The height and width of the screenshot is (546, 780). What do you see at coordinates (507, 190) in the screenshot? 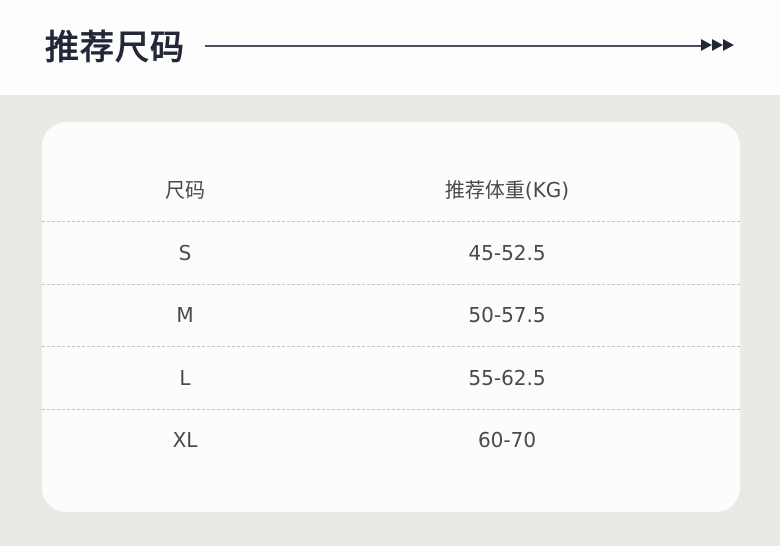
I see `column-header-weight: 推荐体重(KG)` at bounding box center [507, 190].